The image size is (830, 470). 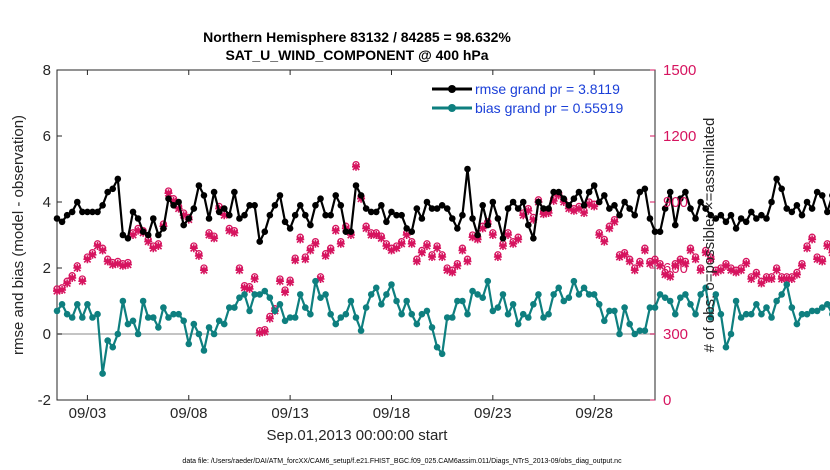 I want to click on x-tick-label: 09/23, so click(x=493, y=413).